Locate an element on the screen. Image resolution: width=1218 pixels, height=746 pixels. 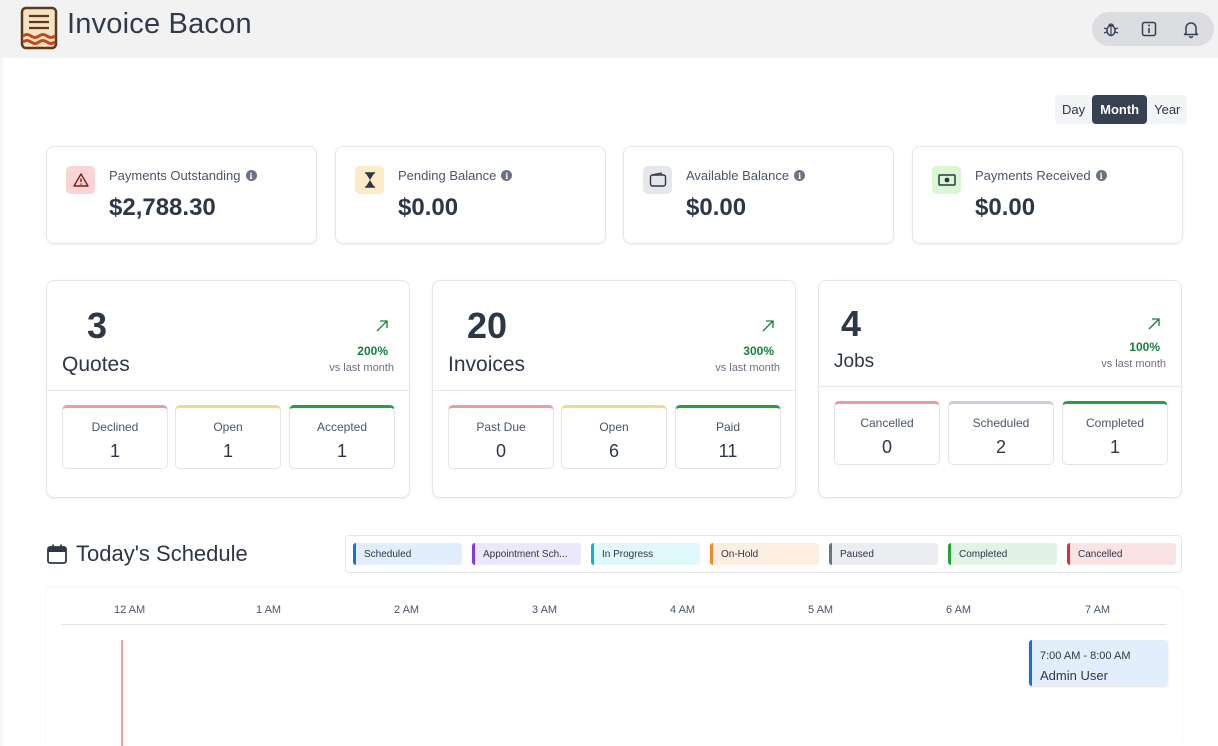
payments-outstanding-card: Payments Outstanding i $2,788.30 is located at coordinates (181, 195).